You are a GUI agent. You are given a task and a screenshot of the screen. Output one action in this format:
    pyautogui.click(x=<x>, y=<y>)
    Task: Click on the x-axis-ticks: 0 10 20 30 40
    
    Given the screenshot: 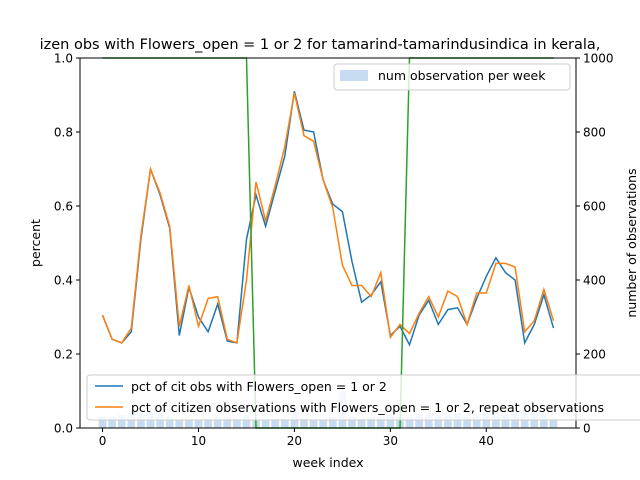 What is the action you would take?
    pyautogui.click(x=296, y=438)
    